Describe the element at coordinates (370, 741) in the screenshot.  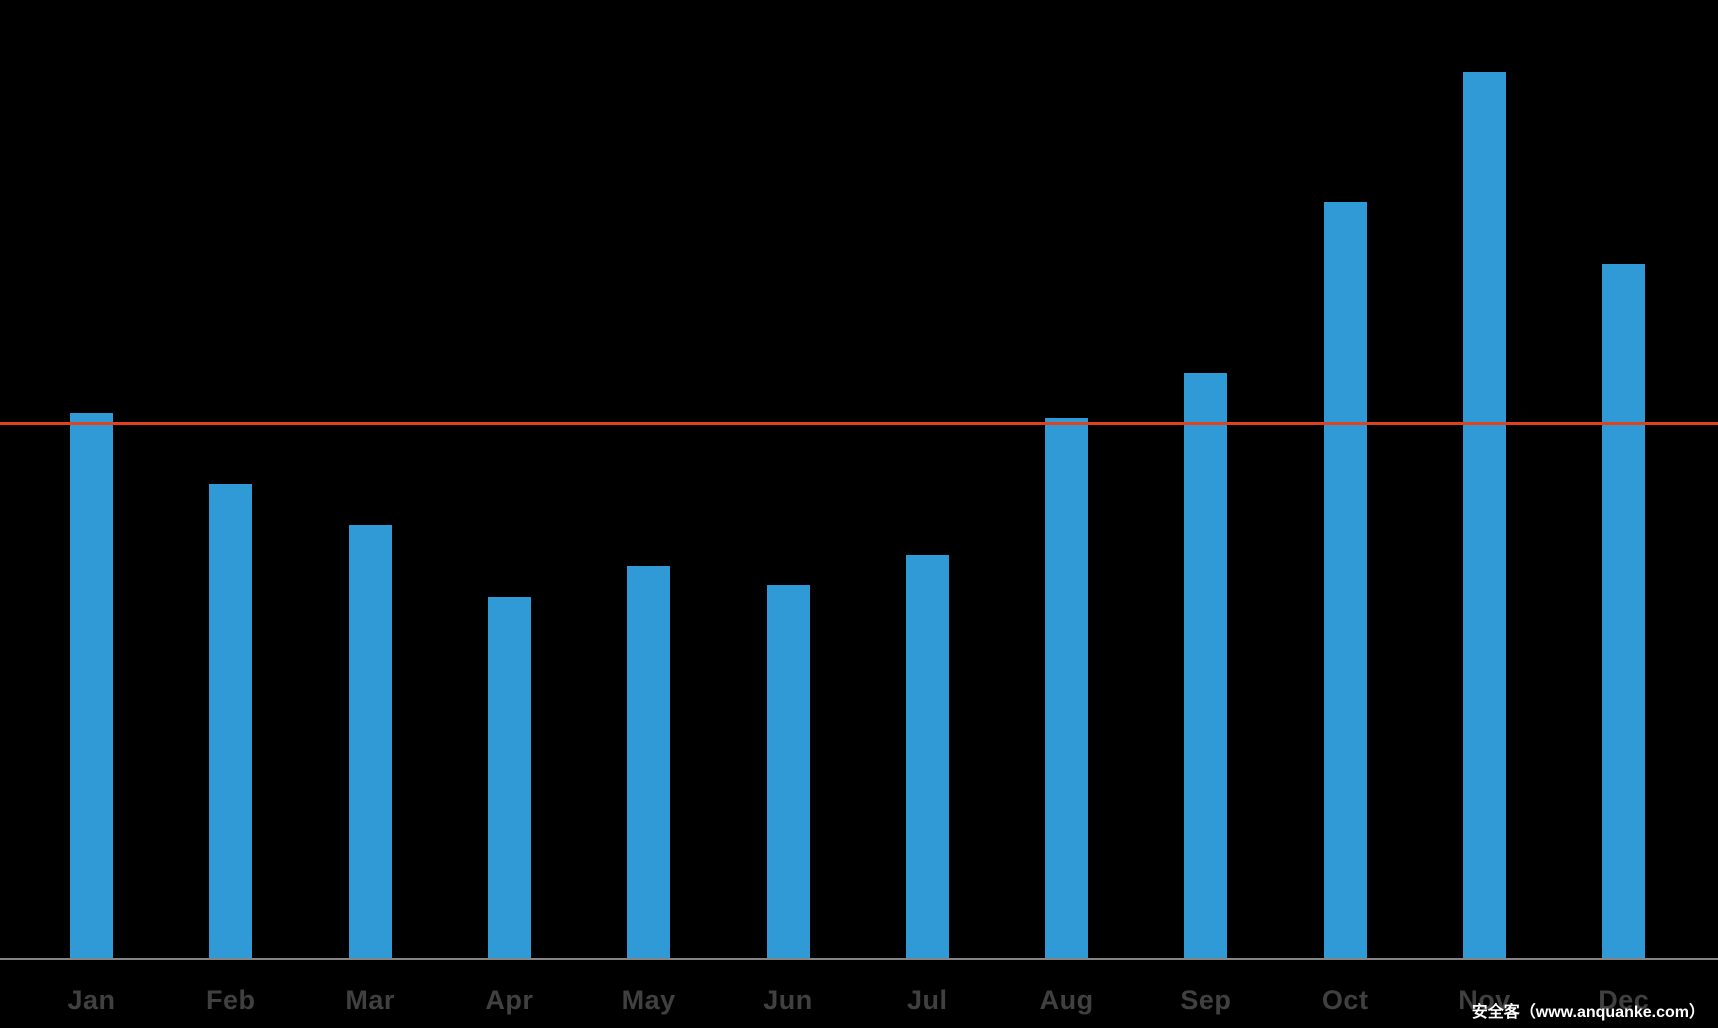
I see `bar-mar` at that location.